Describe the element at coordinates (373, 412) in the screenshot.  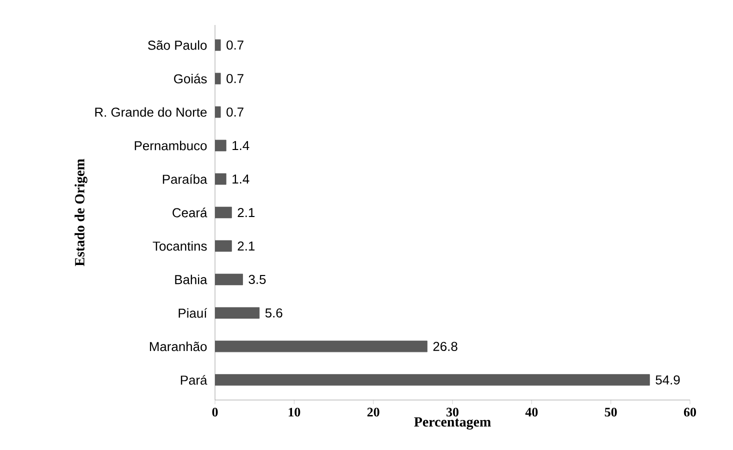
I see `x-tick-label: 20` at that location.